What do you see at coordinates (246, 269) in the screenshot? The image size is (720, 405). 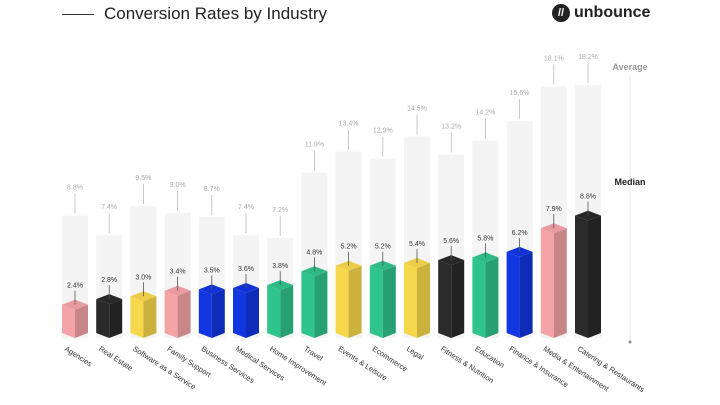 I see `median-label: 3.6%` at bounding box center [246, 269].